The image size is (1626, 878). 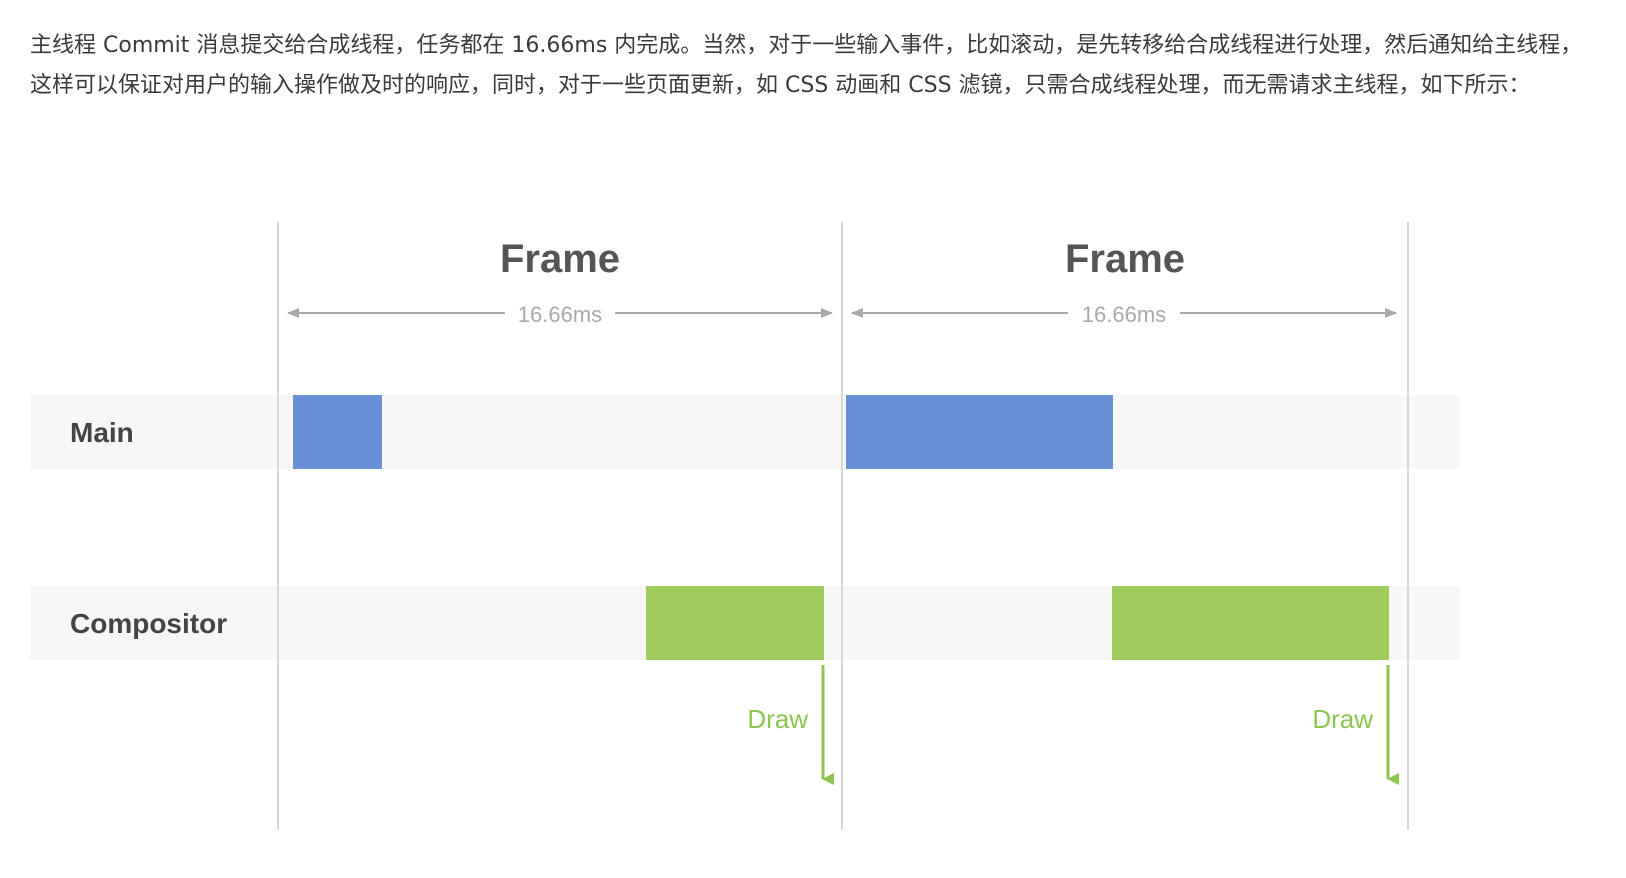 What do you see at coordinates (1124, 314) in the screenshot?
I see `frame-2-duration-label: 16.66ms` at bounding box center [1124, 314].